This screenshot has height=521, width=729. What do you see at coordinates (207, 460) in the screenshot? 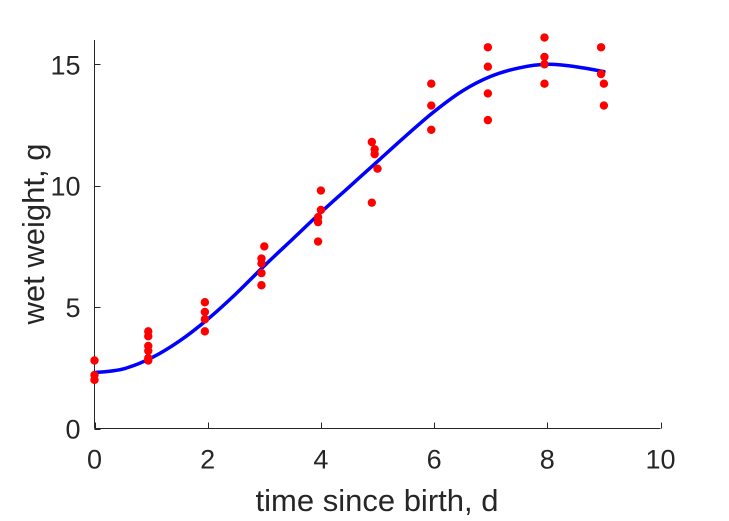
I see `x-tick-label: 2` at bounding box center [207, 460].